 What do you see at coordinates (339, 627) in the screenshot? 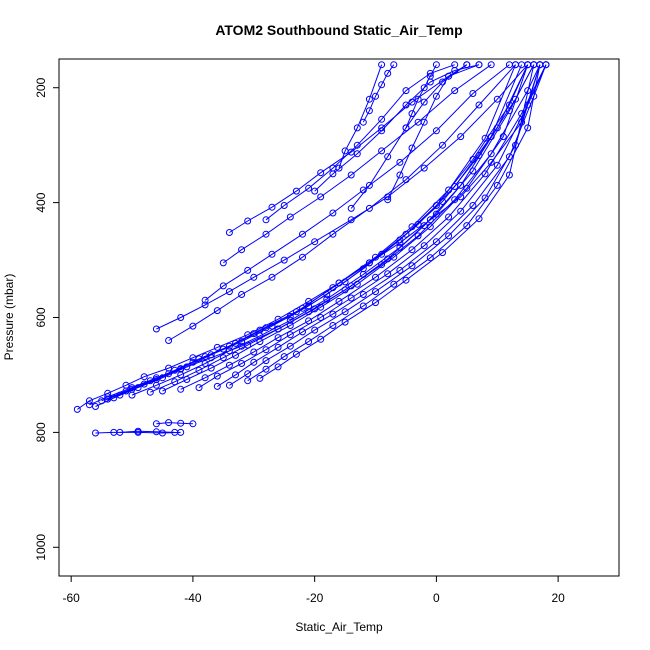
I see `x-axis-label: Static_Air_Temp` at bounding box center [339, 627].